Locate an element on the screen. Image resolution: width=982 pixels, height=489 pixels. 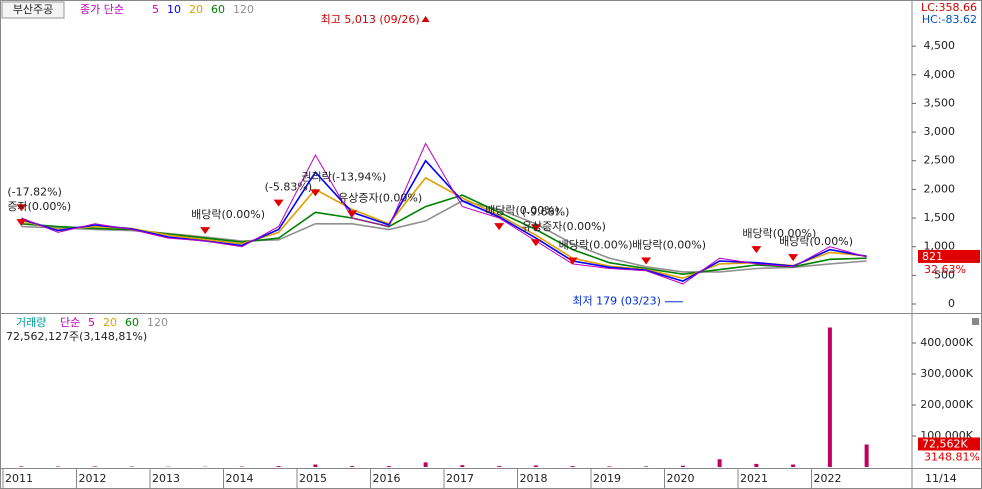
annotation-label: (-5.83%) is located at coordinates (289, 187).